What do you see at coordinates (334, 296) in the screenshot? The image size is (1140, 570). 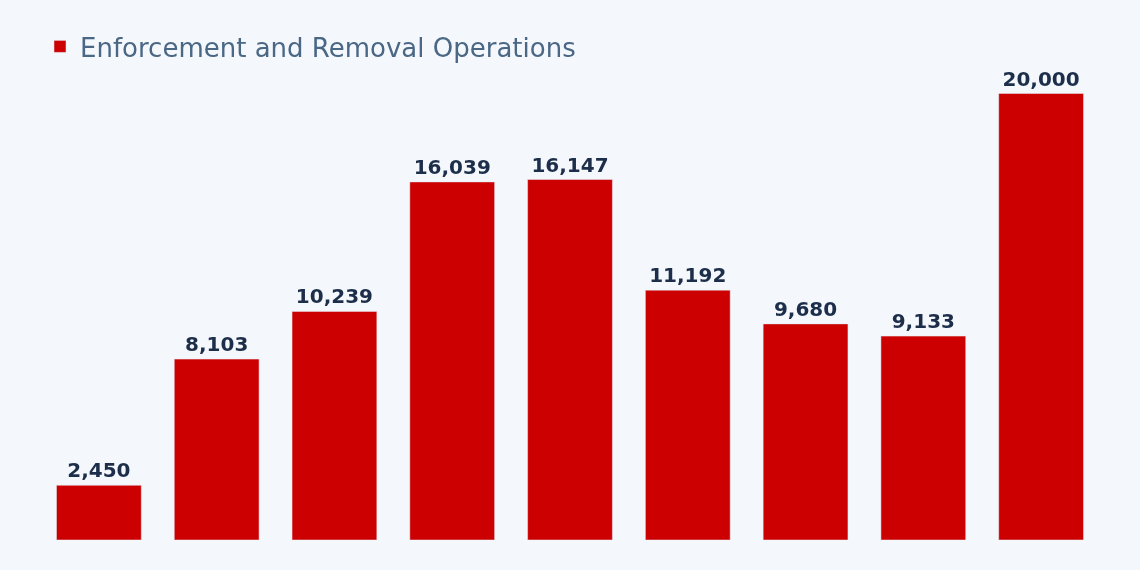 I see `data-label: 10,239` at bounding box center [334, 296].